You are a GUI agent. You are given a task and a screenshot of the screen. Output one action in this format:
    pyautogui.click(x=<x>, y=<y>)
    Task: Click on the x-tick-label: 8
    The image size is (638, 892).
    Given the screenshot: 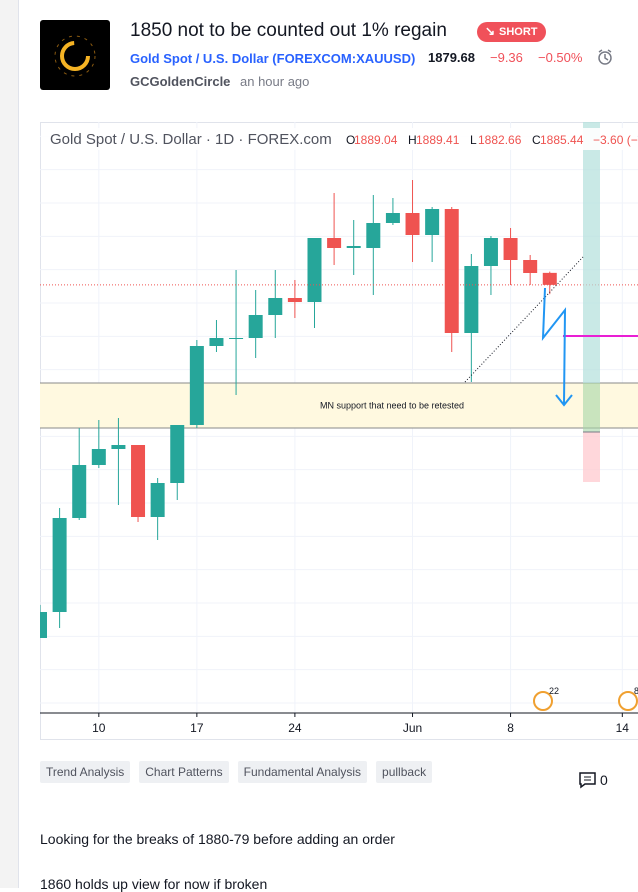 What is the action you would take?
    pyautogui.click(x=510, y=728)
    